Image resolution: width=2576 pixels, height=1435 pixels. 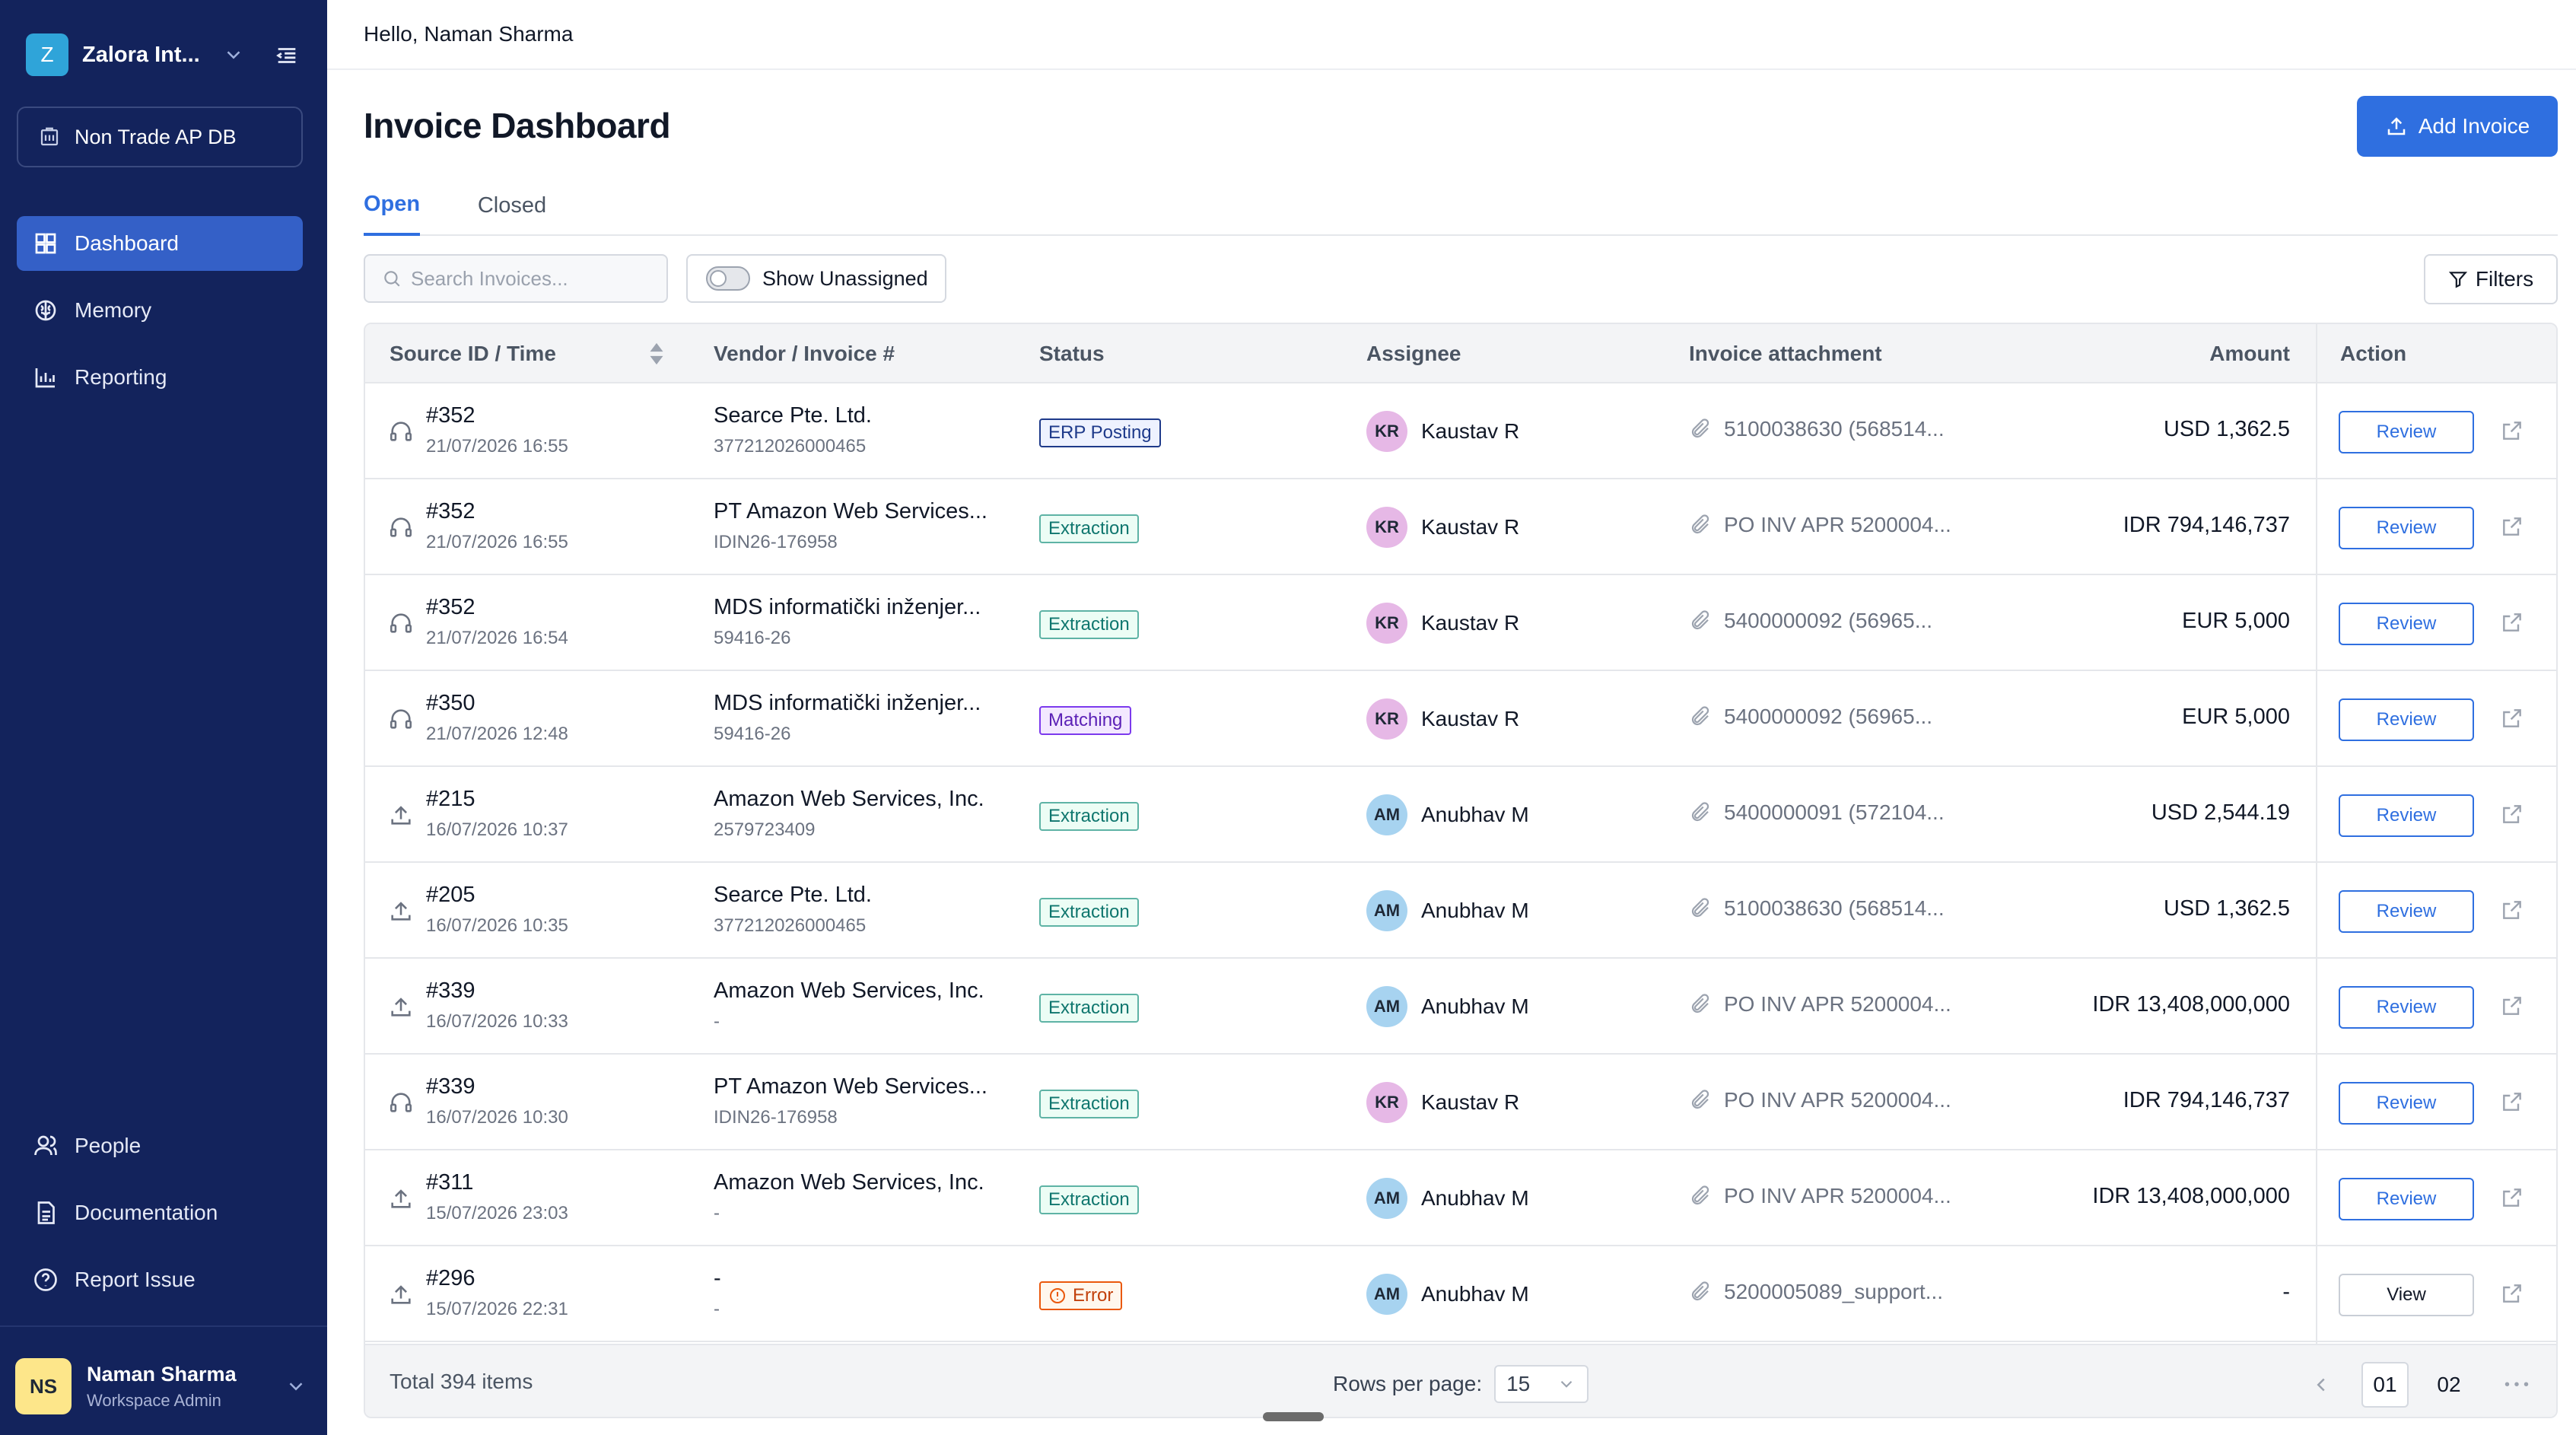 I want to click on nav-item-documentation: Documentation, so click(x=160, y=1213).